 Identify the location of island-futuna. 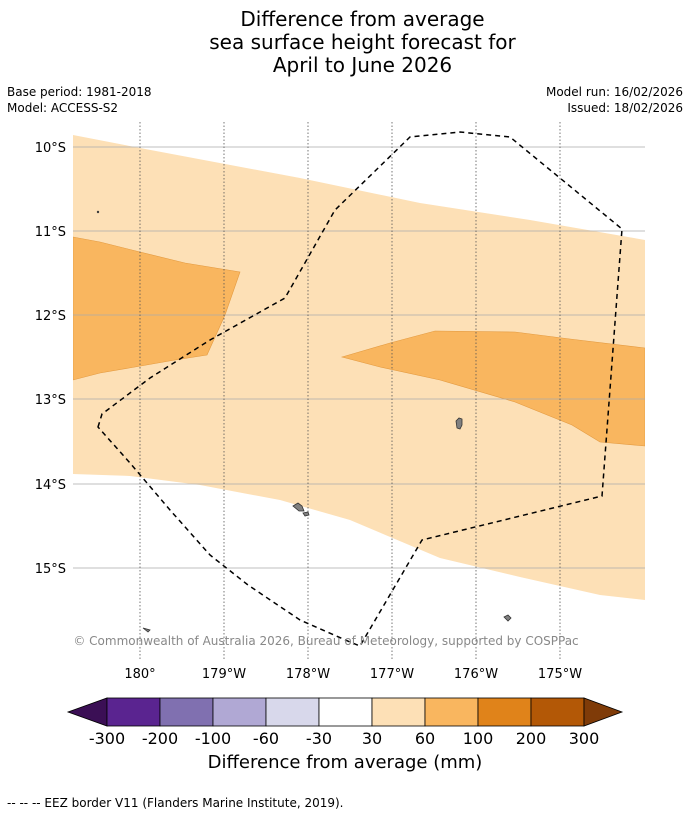
(298, 507).